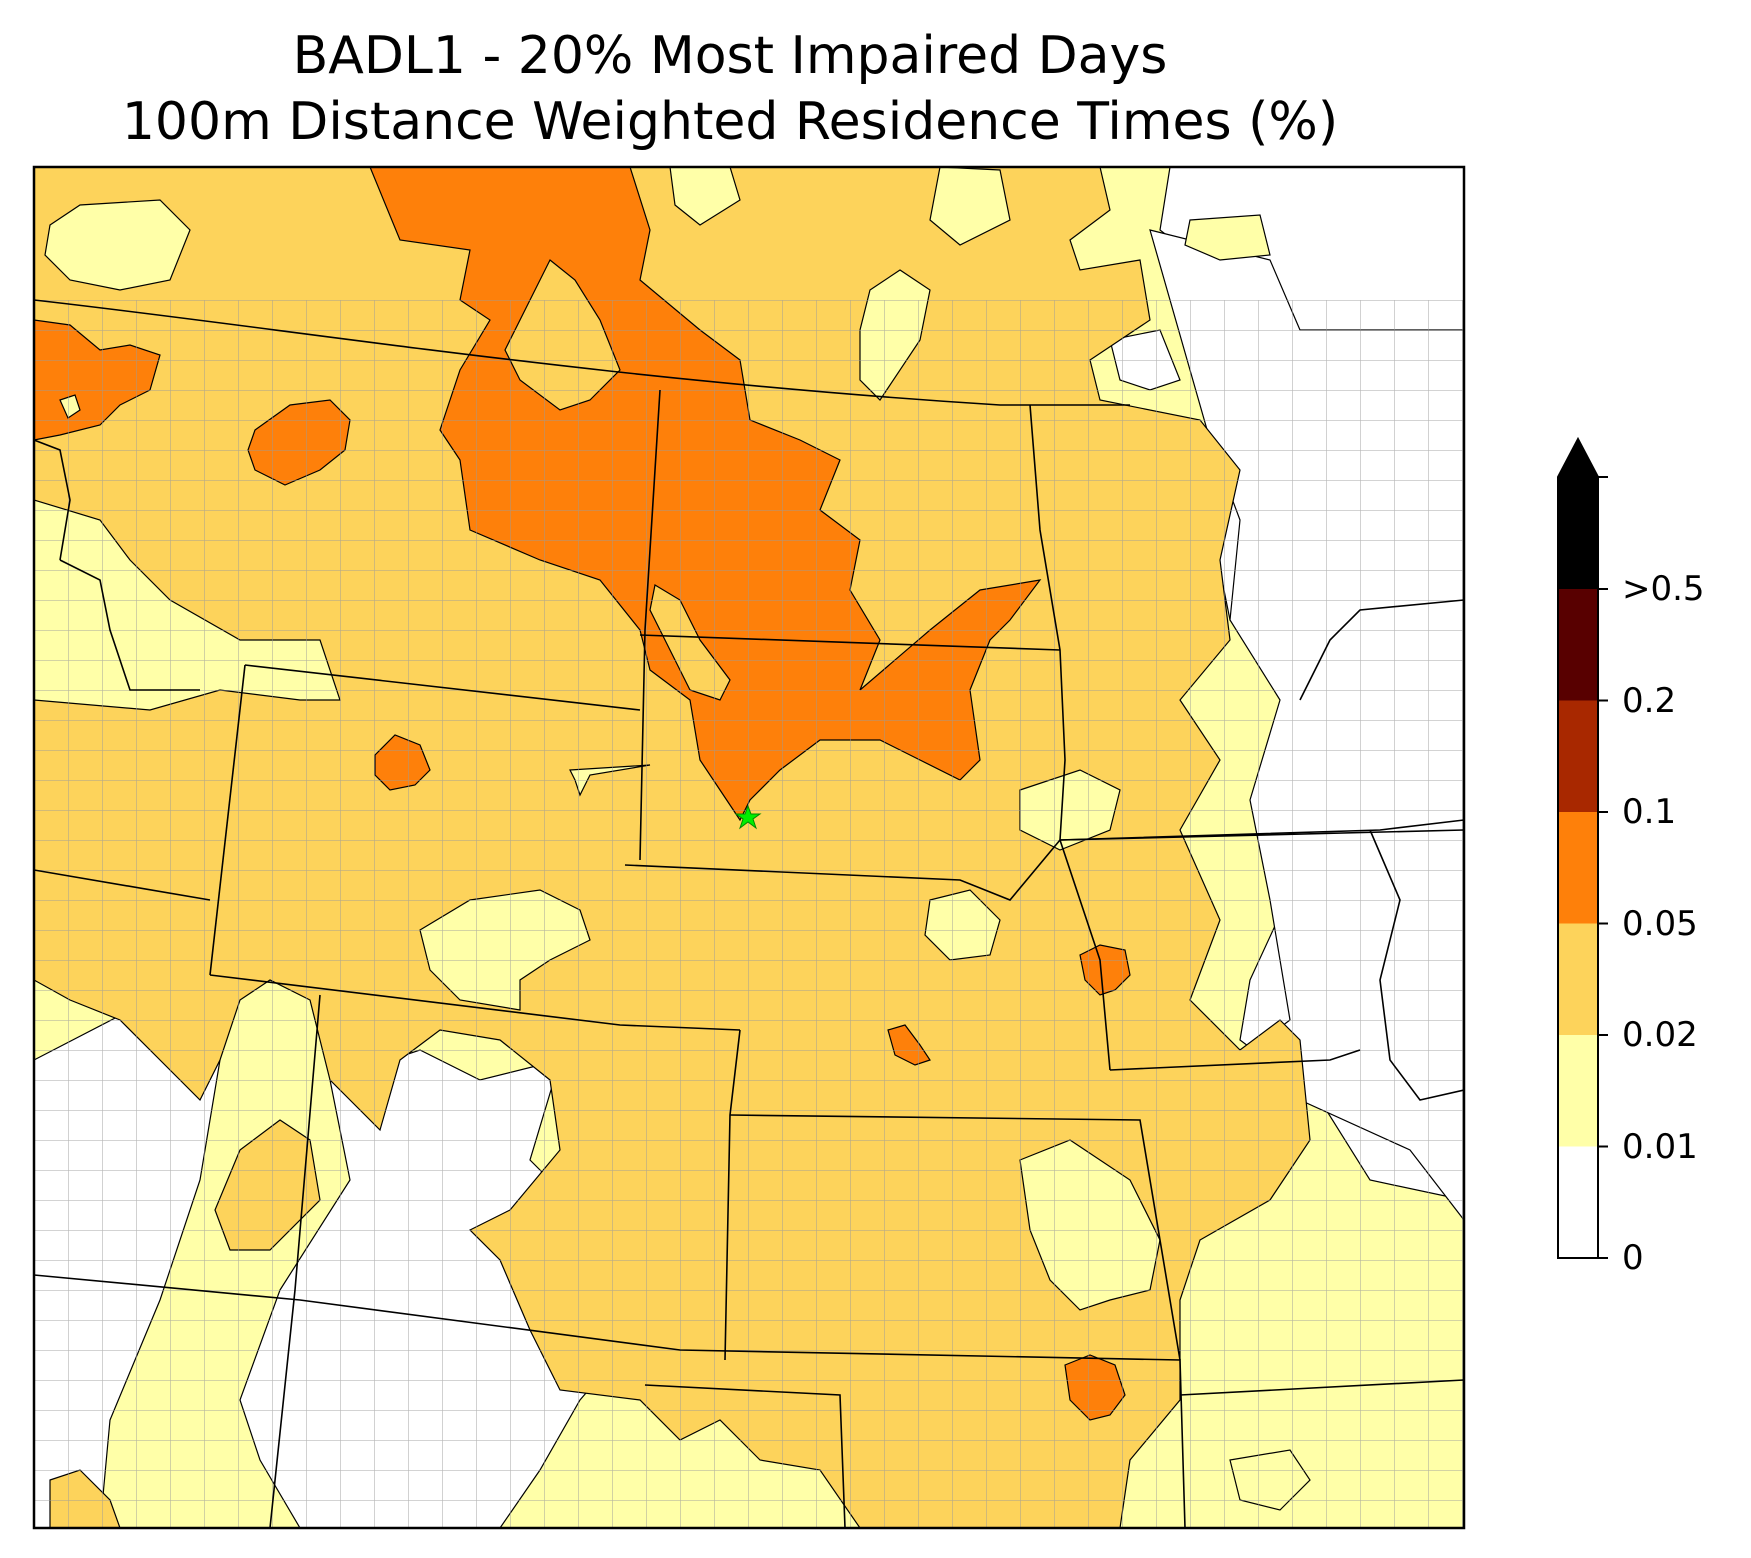 The height and width of the screenshot is (1558, 1751). Describe the element at coordinates (1660, 923) in the screenshot. I see `colorbar-tick-label: 0.05` at that location.